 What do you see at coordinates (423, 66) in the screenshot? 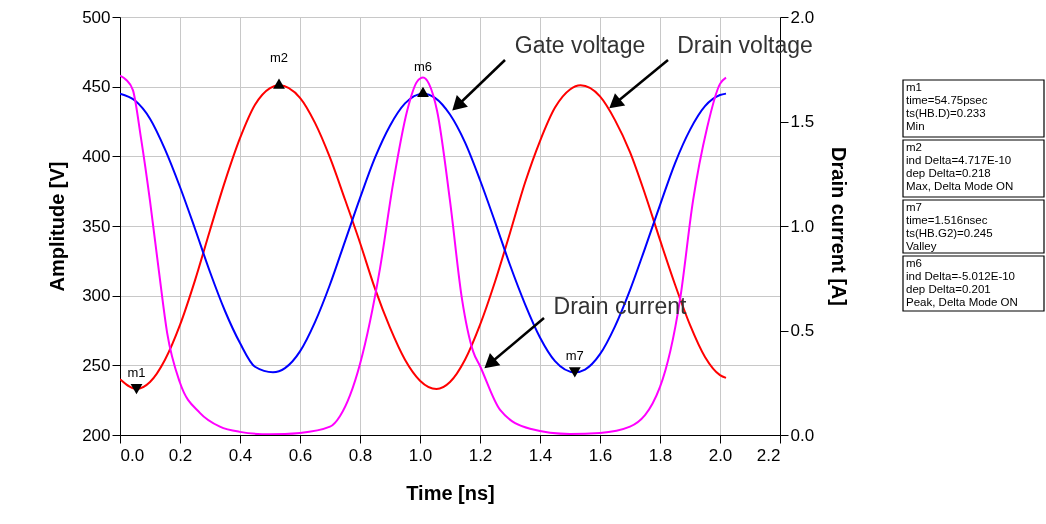
I see `annotation: m6` at bounding box center [423, 66].